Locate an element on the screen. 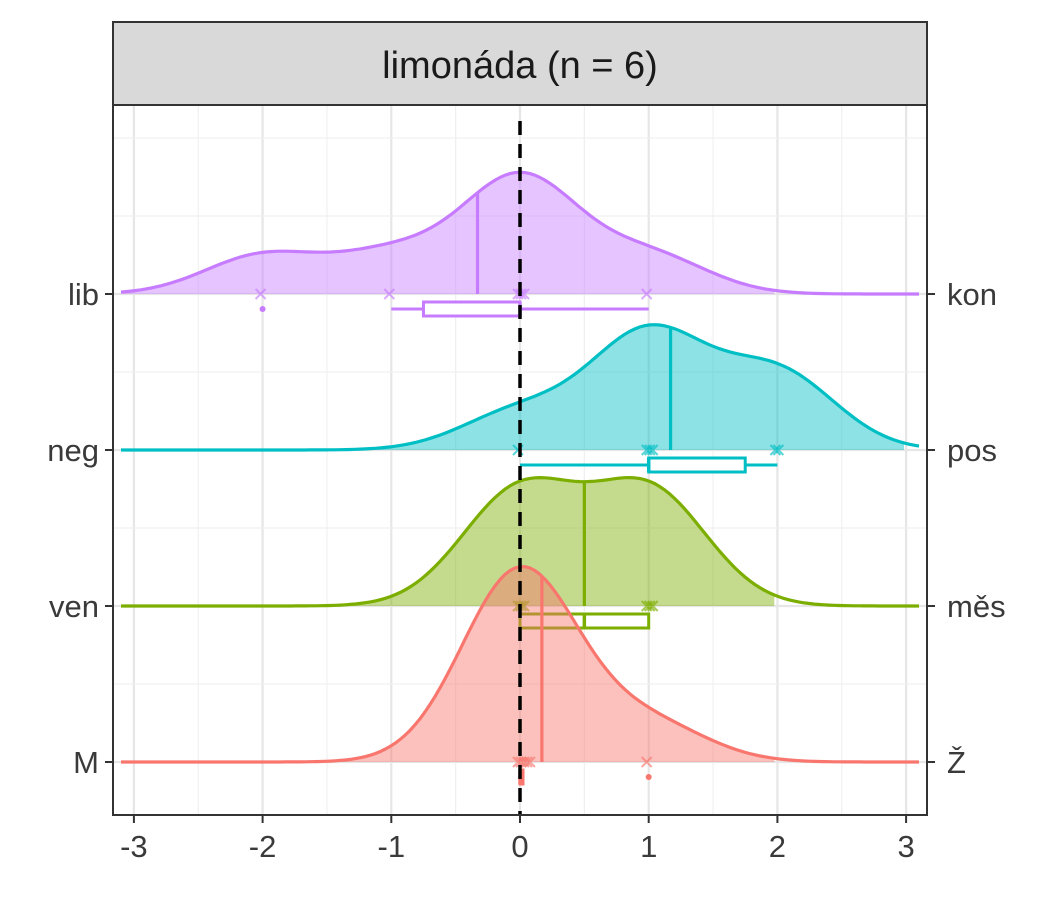 The image size is (1050, 900). ridge-ven-měs is located at coordinates (520, 552).